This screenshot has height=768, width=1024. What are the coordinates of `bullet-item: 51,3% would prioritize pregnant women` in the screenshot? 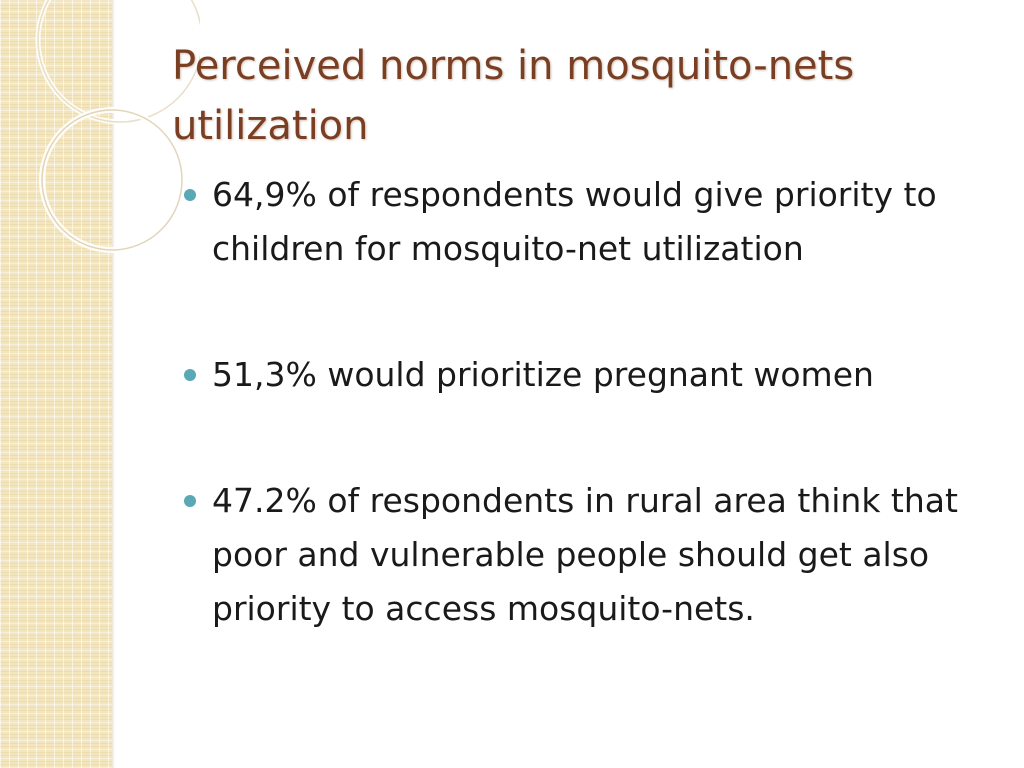 It's located at (585, 375).